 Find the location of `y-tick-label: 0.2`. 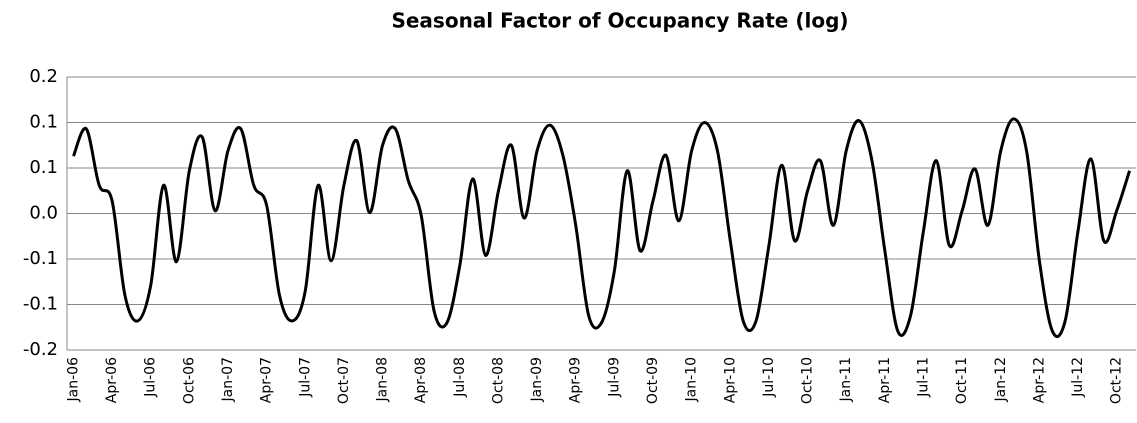

y-tick-label: 0.2 is located at coordinates (43, 76).